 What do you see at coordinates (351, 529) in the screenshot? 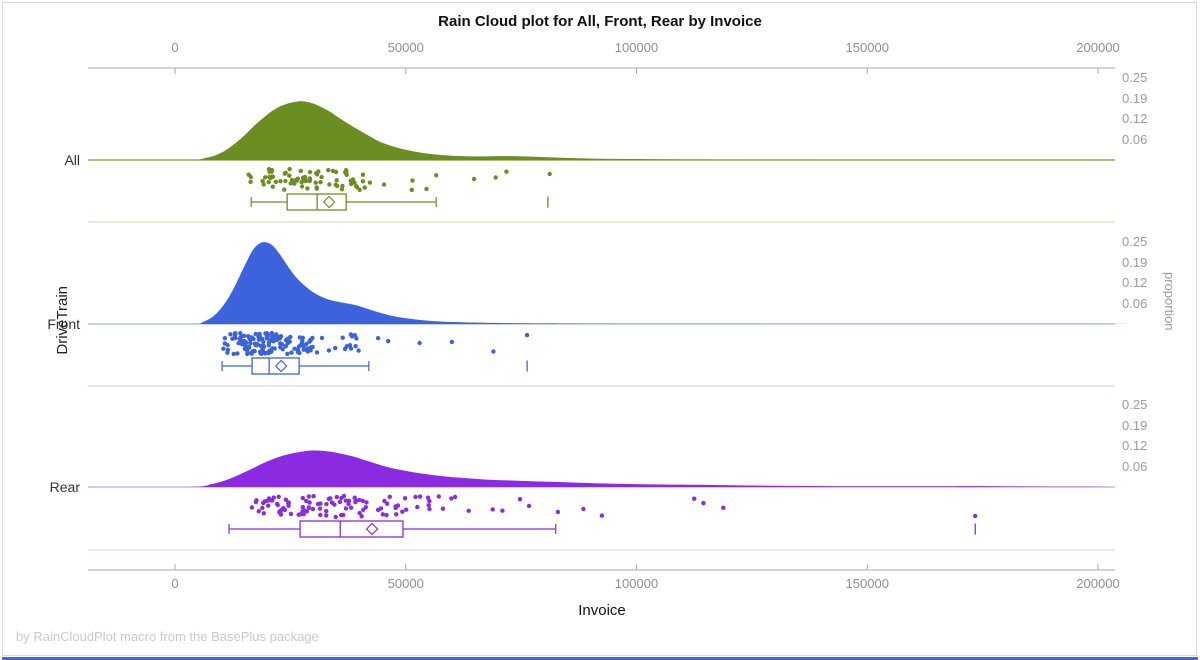
I see `box-iqr` at bounding box center [351, 529].